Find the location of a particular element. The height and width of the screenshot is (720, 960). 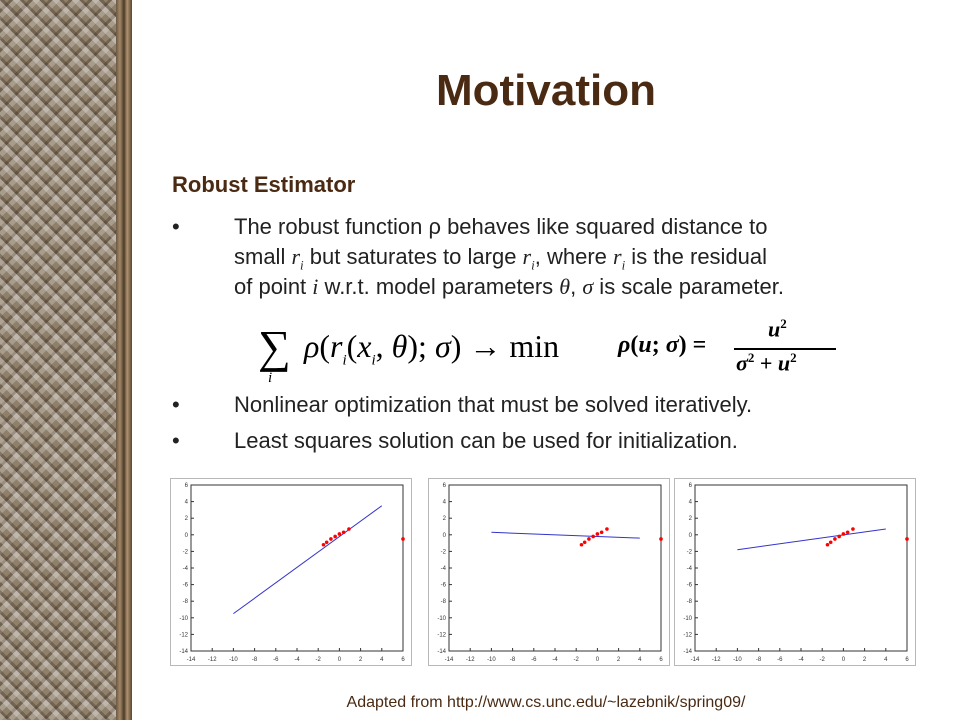

y-tick-label: -8 is located at coordinates (186, 602).